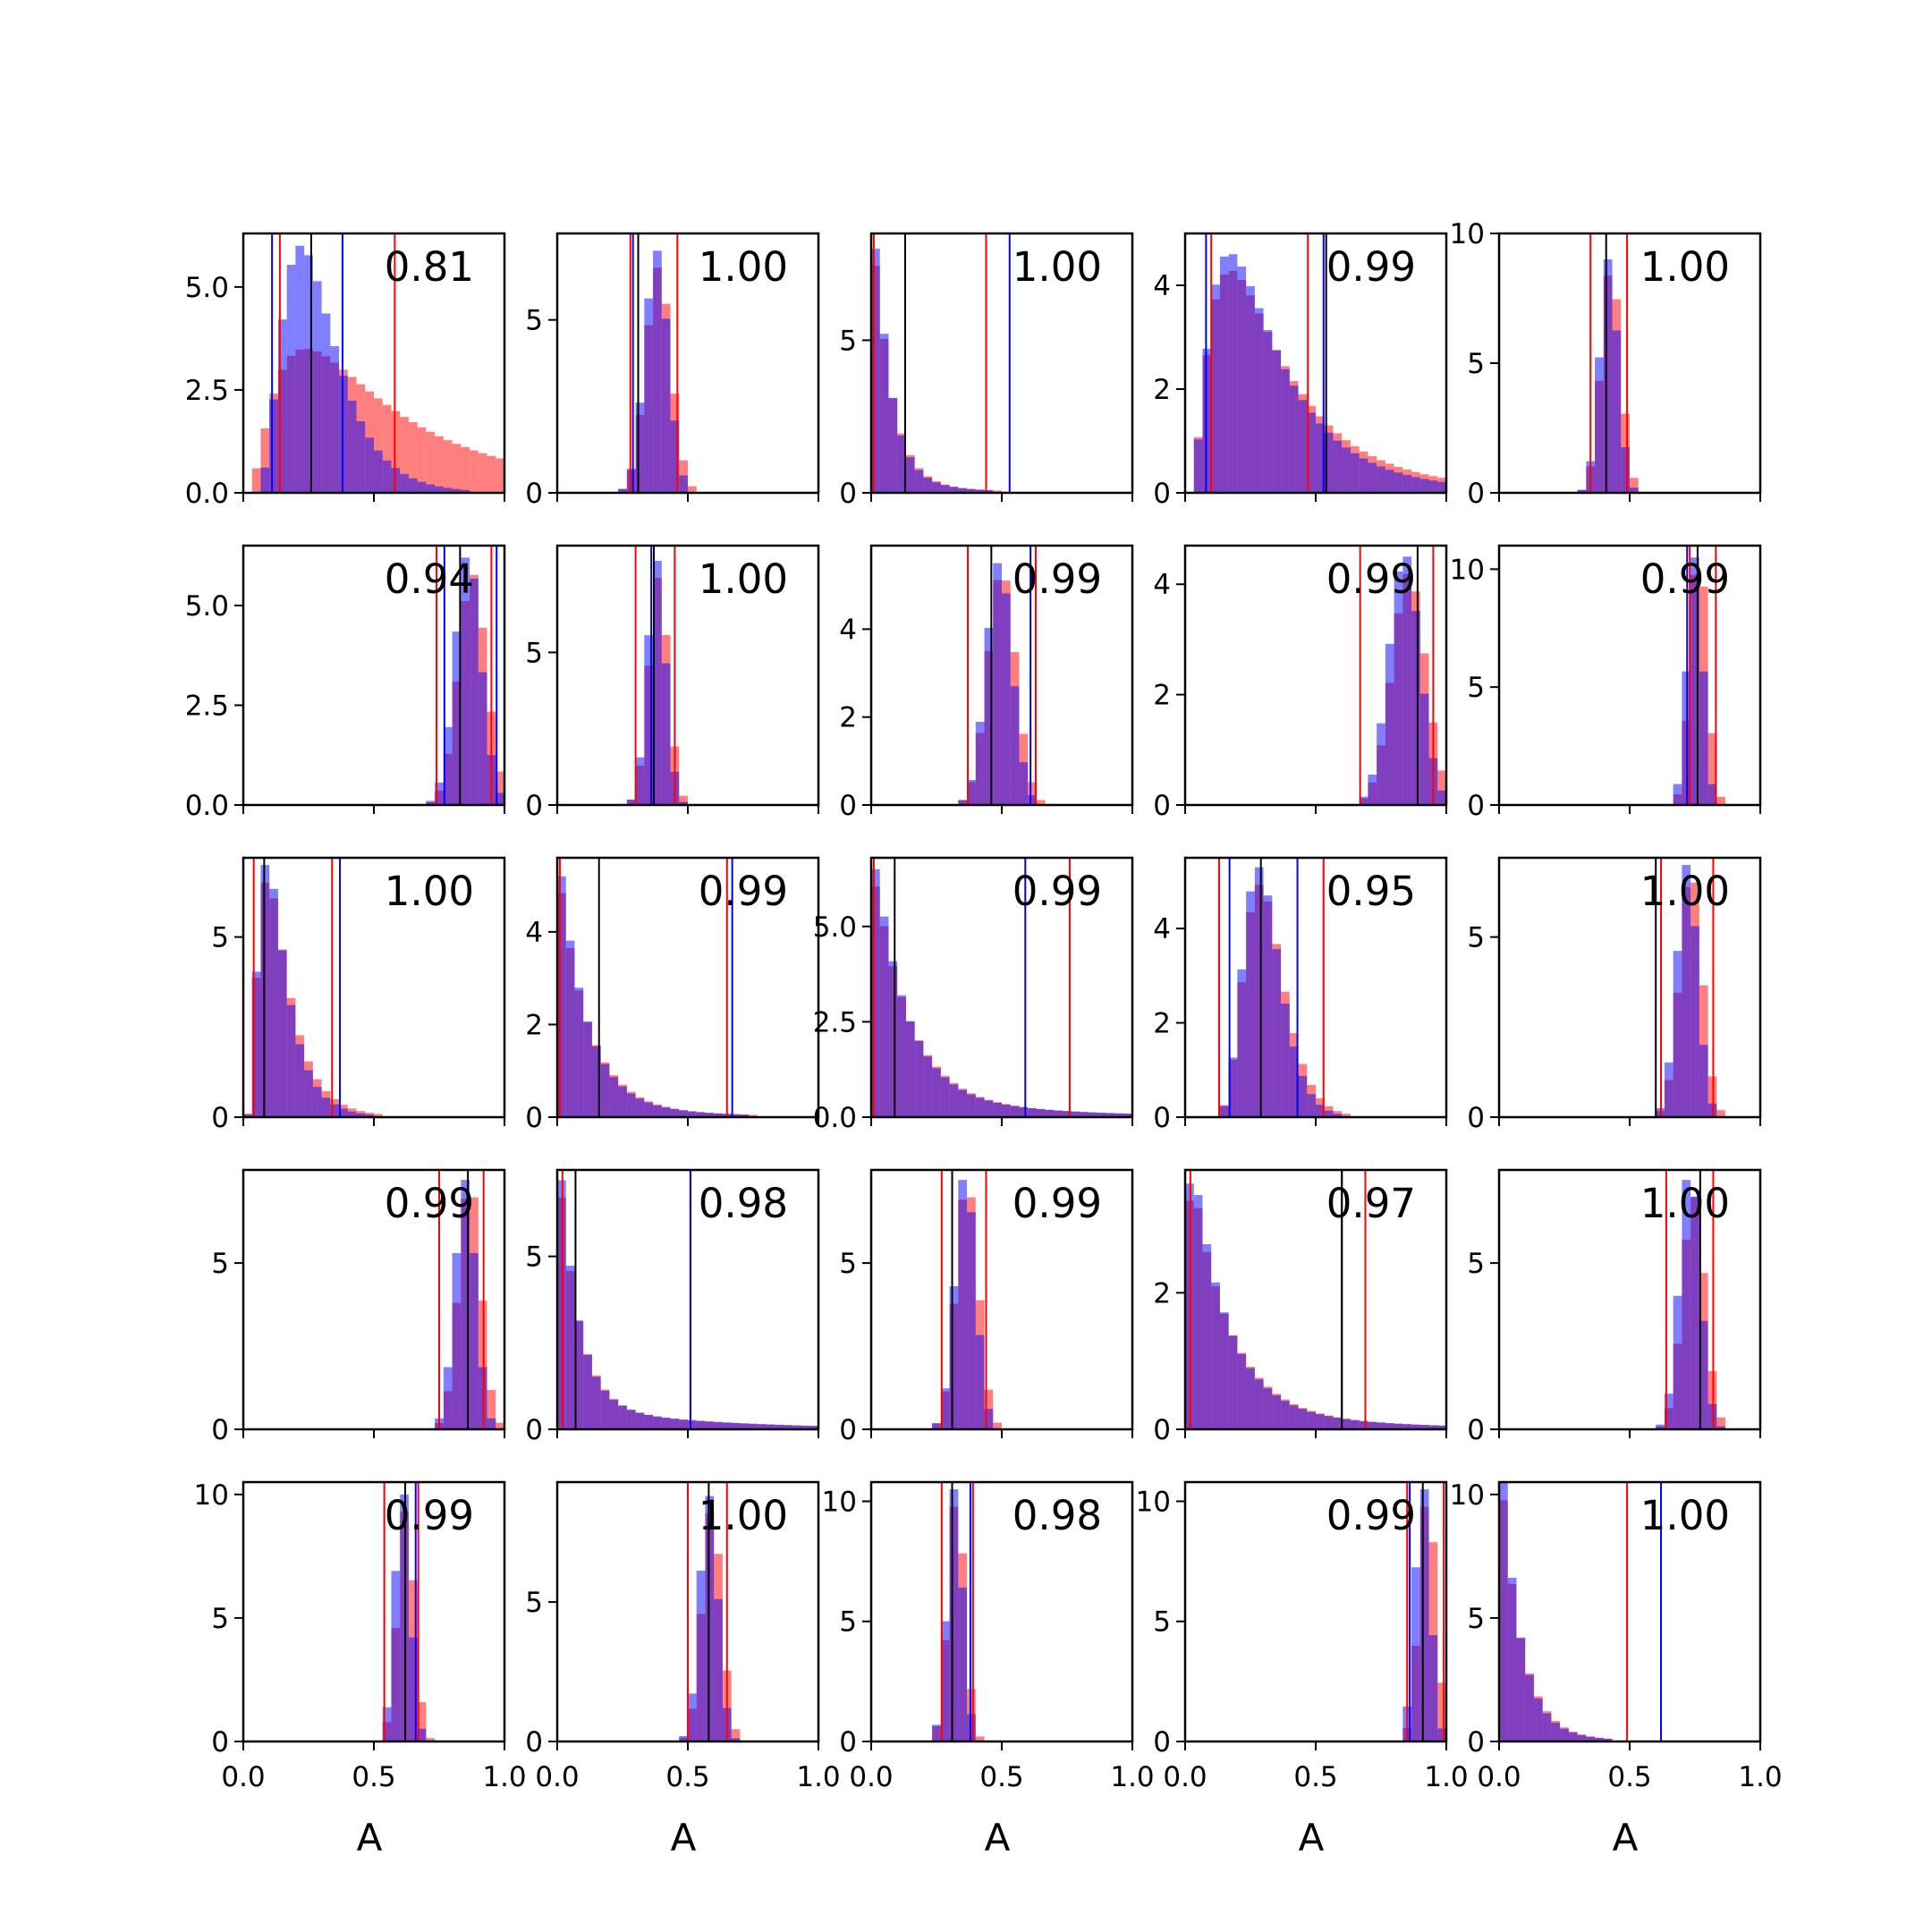 This screenshot has width=1932, height=1932. I want to click on x-tick-label: 0.0, so click(1185, 1777).